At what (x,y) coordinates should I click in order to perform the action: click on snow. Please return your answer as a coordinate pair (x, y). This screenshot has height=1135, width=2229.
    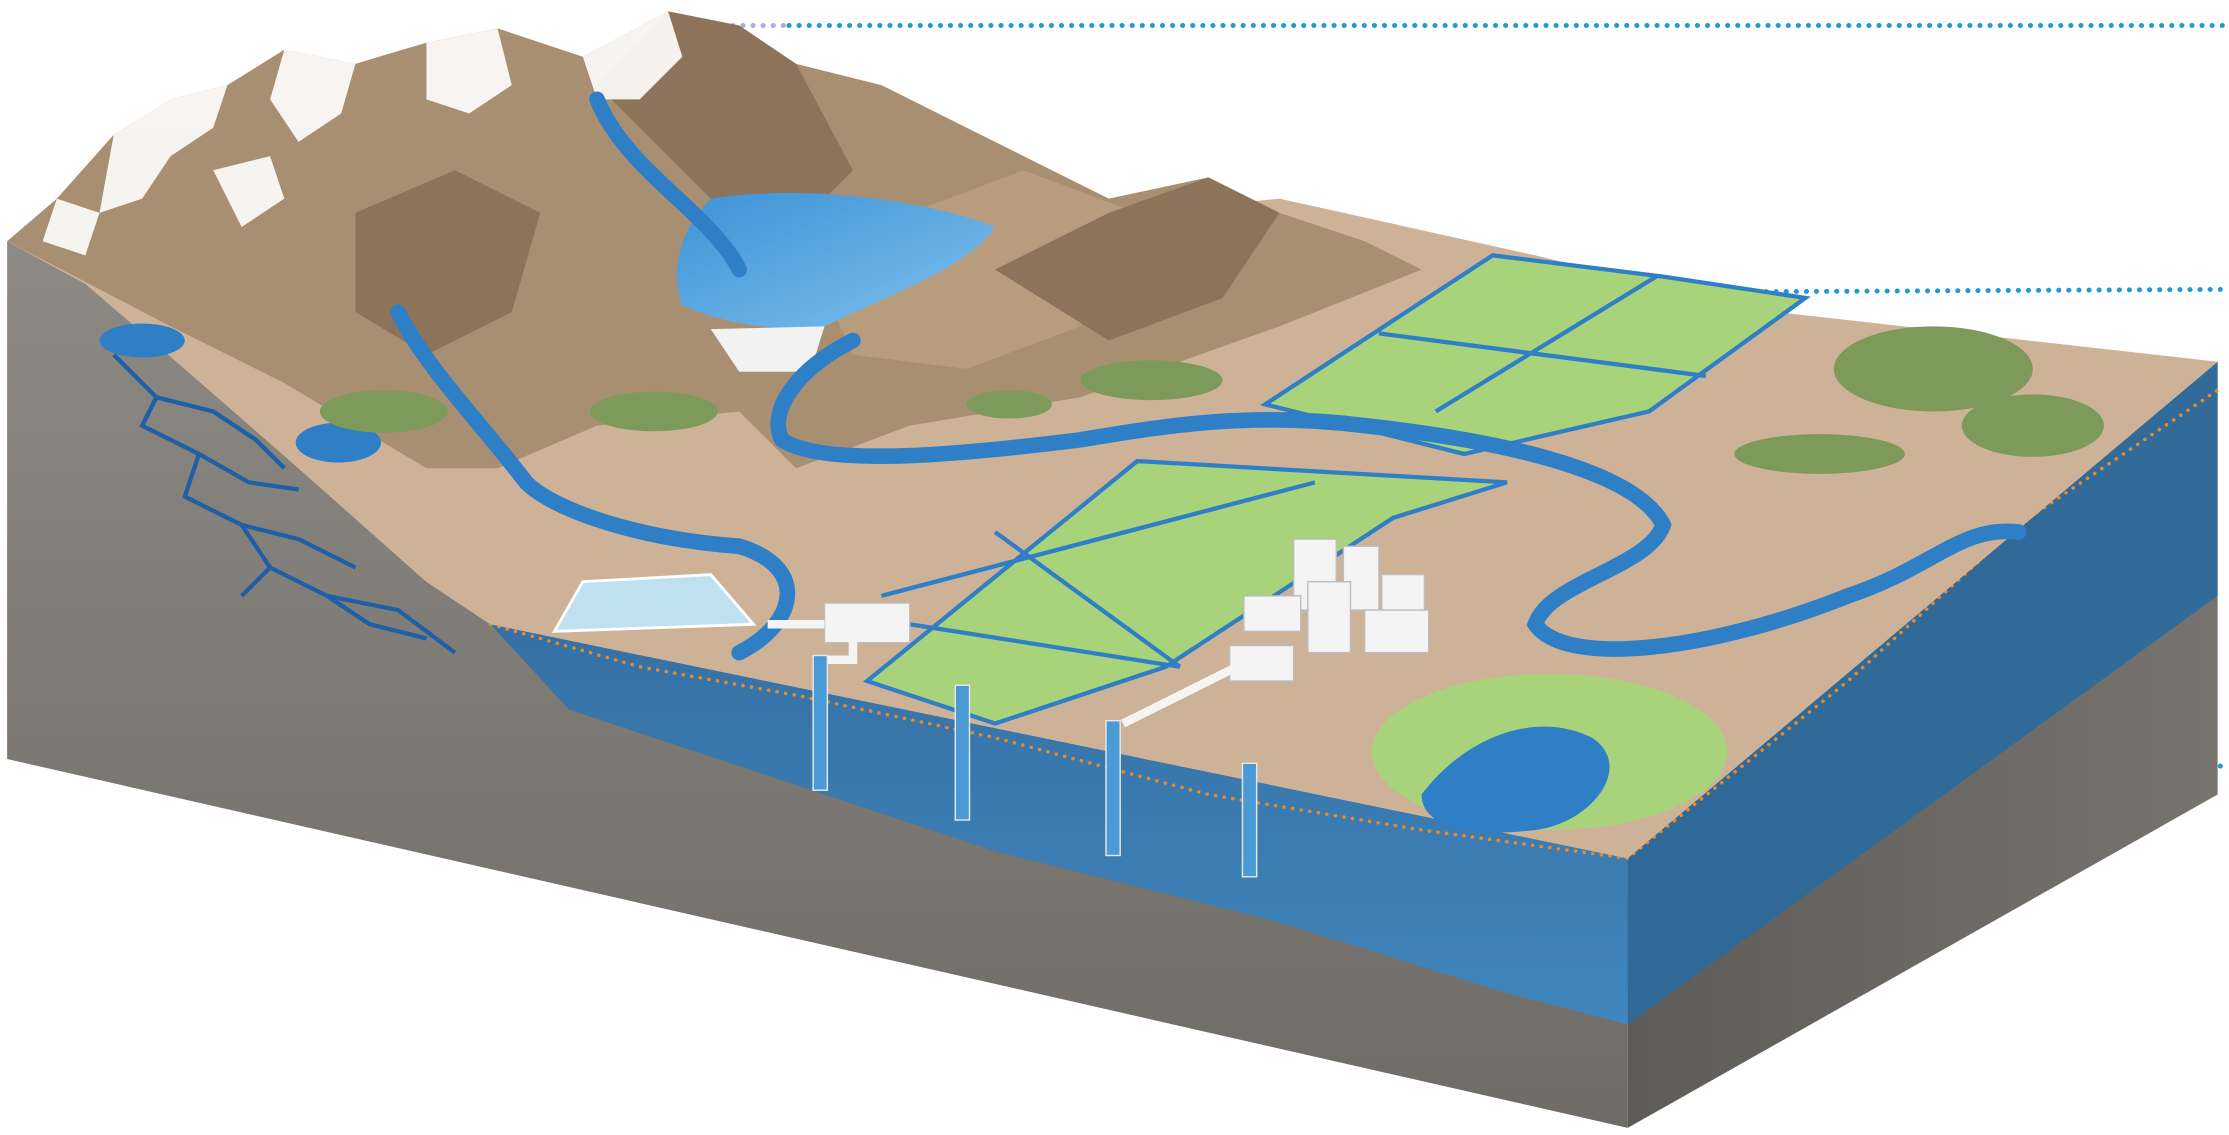
    Looking at the image, I should click on (362, 133).